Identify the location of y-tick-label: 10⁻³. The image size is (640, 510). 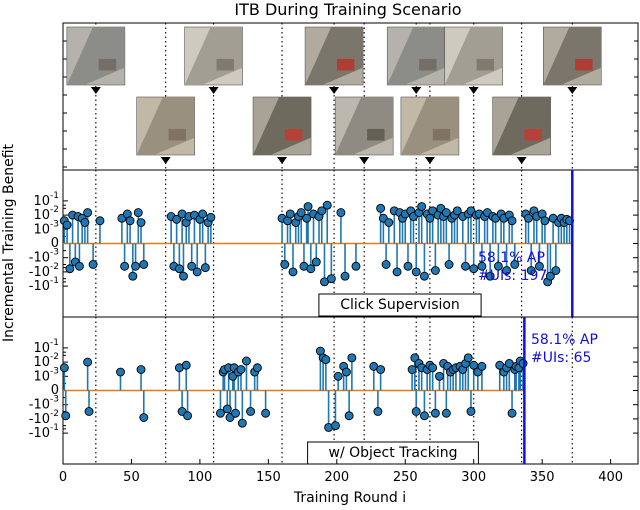
(46, 375).